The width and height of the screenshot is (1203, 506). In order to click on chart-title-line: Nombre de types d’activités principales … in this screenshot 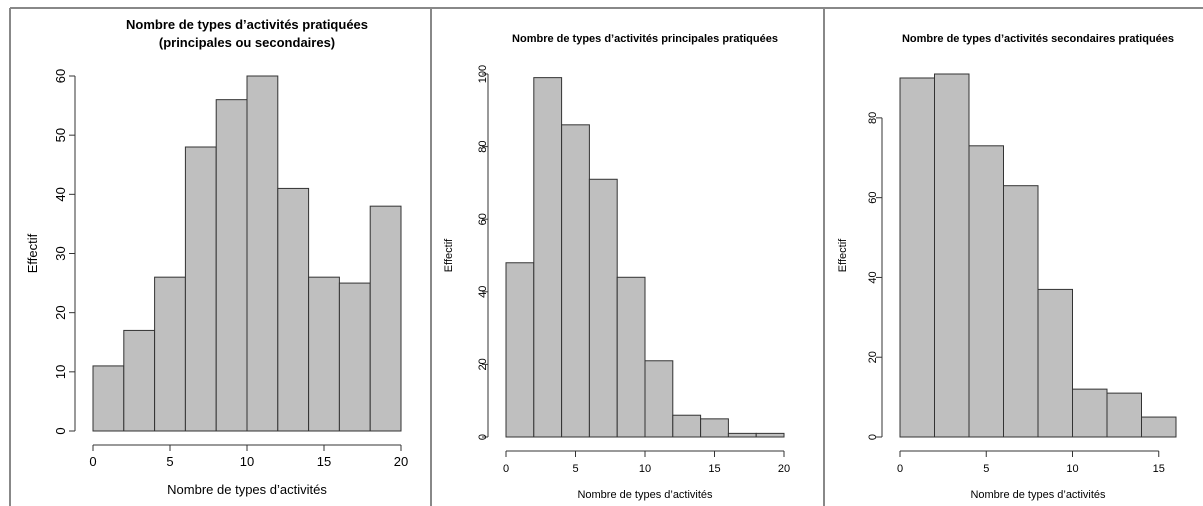, I will do `click(645, 39)`.